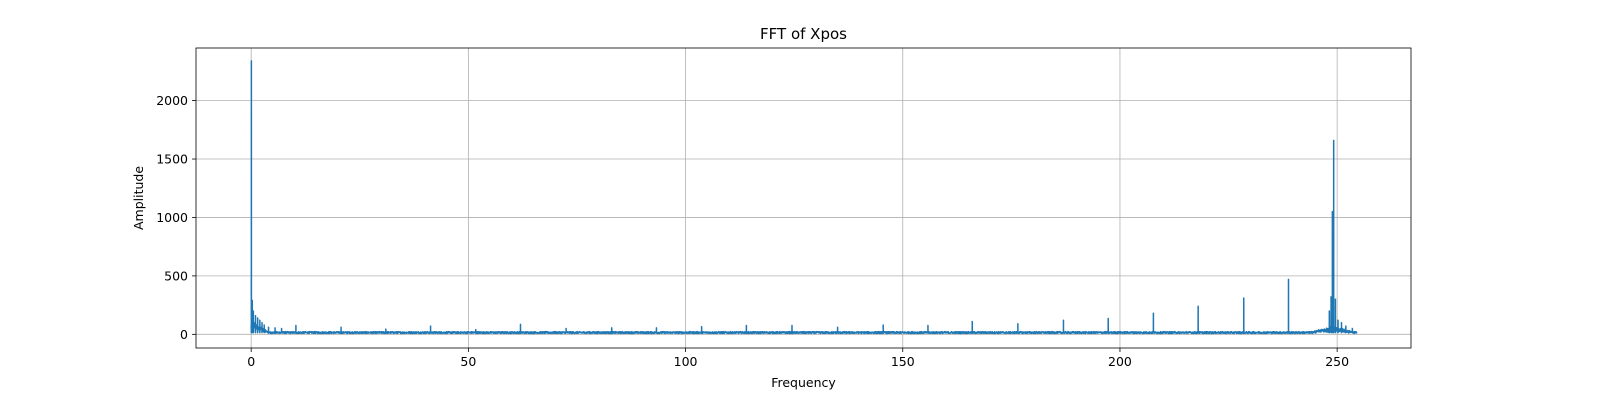  Describe the element at coordinates (184, 334) in the screenshot. I see `y-tick-label: 0` at that location.